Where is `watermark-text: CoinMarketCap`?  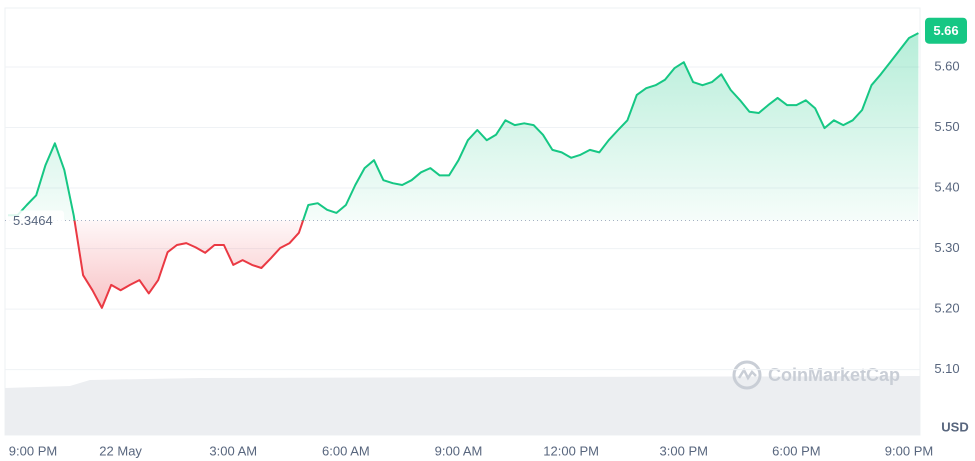 watermark-text: CoinMarketCap is located at coordinates (834, 375).